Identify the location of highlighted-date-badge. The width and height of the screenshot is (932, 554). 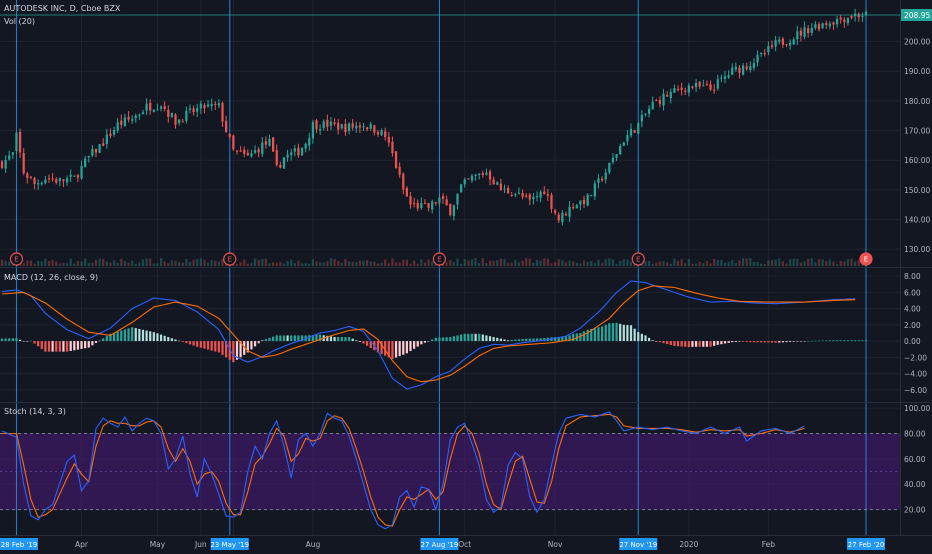
(638, 544).